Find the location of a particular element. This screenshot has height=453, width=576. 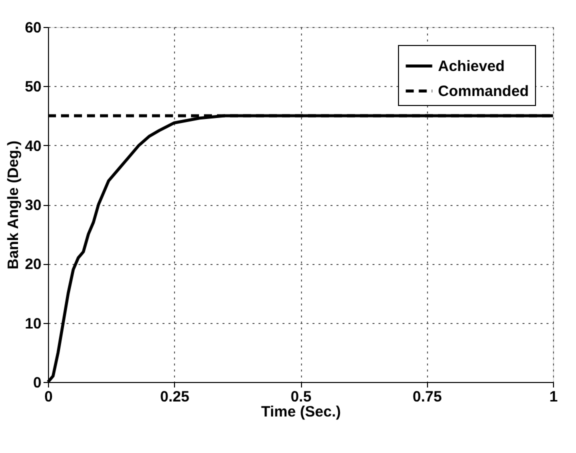

y-tick-label: 40 is located at coordinates (33, 146).